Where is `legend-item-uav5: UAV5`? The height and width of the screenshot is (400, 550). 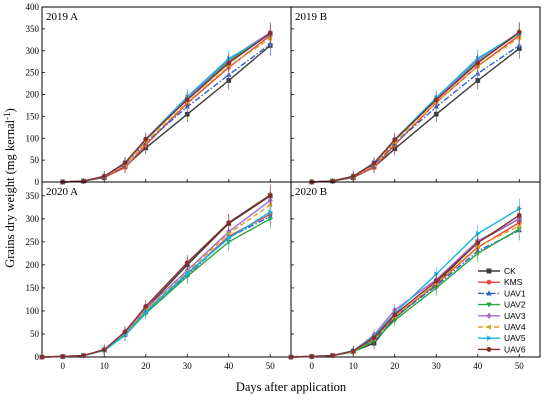 legend-item-uav5: UAV5 is located at coordinates (502, 338).